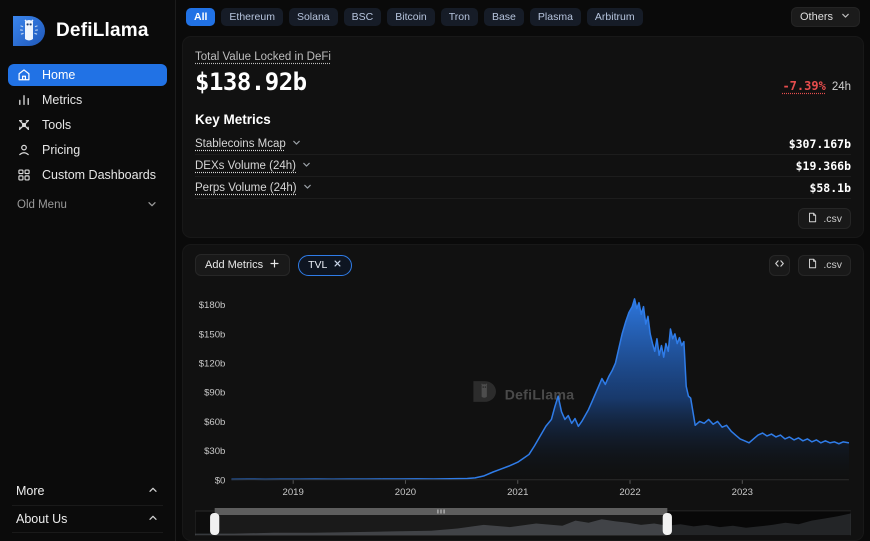 The width and height of the screenshot is (870, 541). I want to click on brush-dim-right, so click(759, 523).